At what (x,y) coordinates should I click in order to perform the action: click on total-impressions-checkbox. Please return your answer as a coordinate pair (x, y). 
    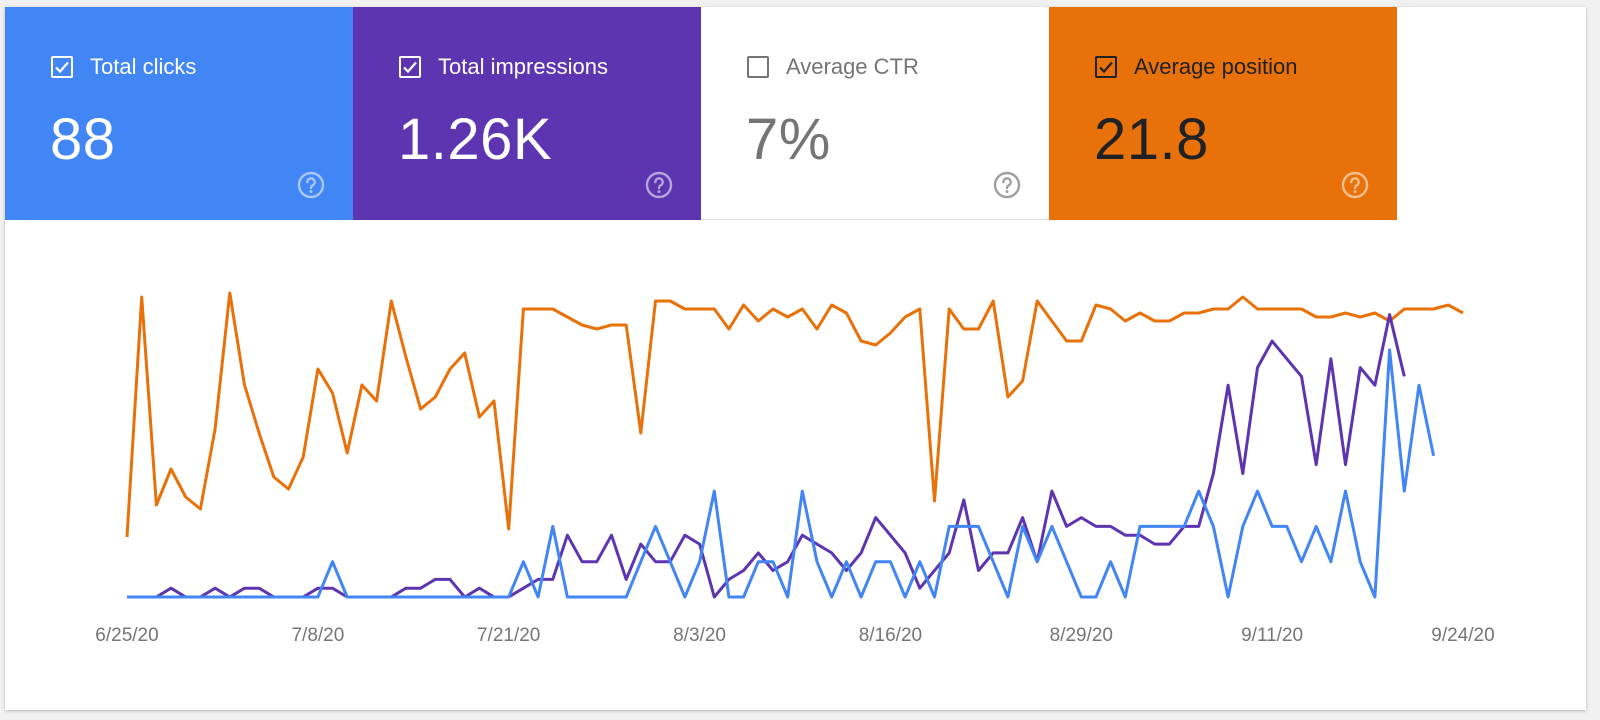
    Looking at the image, I should click on (410, 67).